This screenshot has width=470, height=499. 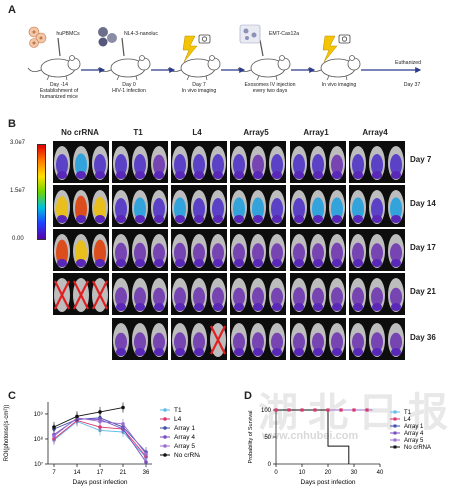 What do you see at coordinates (18, 239) in the screenshot?
I see `colorbar-tick-min: 0.00` at bounding box center [18, 239].